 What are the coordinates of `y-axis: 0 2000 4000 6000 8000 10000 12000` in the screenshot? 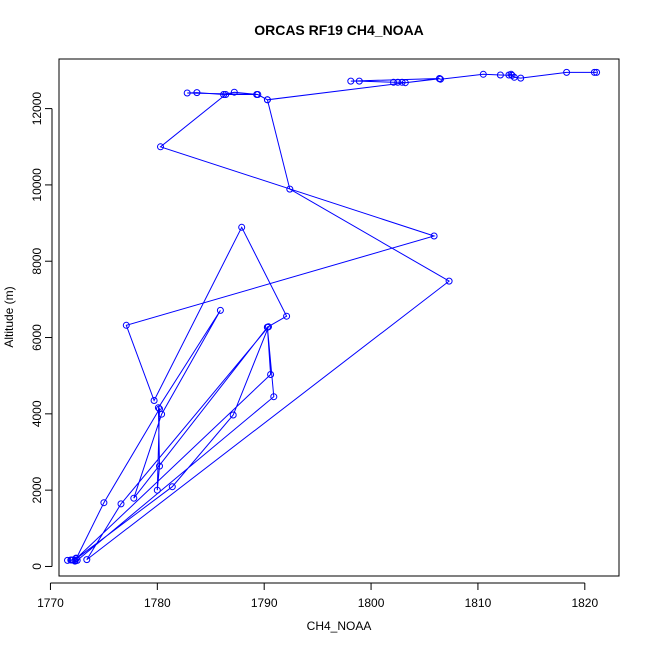 It's located at (41, 331).